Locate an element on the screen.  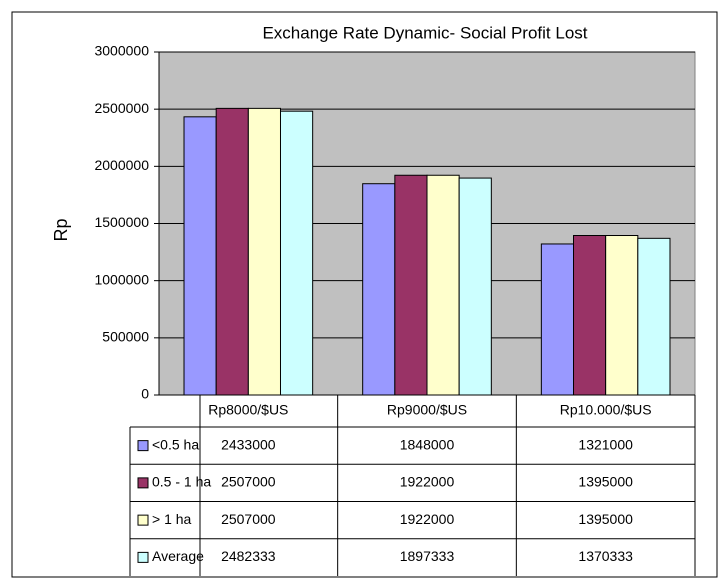
table-value: 1321000 is located at coordinates (605, 444).